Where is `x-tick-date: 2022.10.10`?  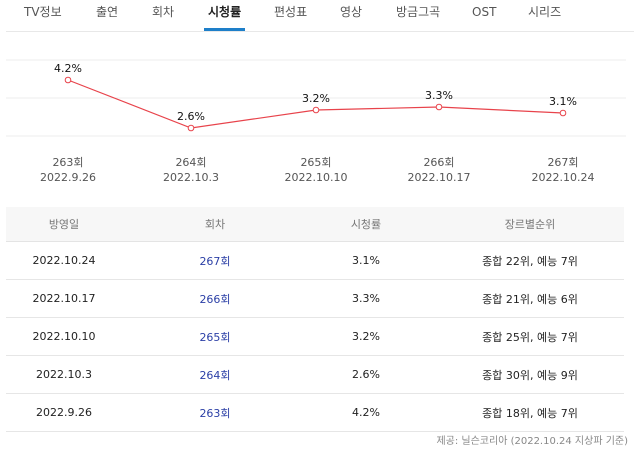
x-tick-date: 2022.10.10 is located at coordinates (316, 177).